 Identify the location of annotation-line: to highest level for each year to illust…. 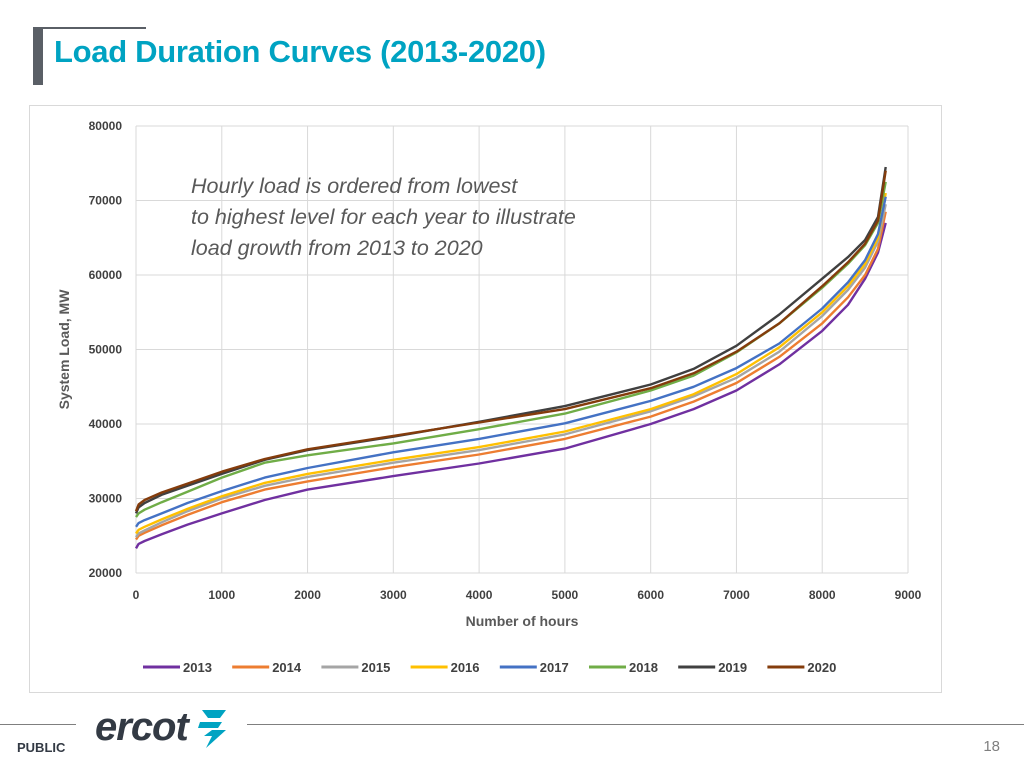
(383, 217).